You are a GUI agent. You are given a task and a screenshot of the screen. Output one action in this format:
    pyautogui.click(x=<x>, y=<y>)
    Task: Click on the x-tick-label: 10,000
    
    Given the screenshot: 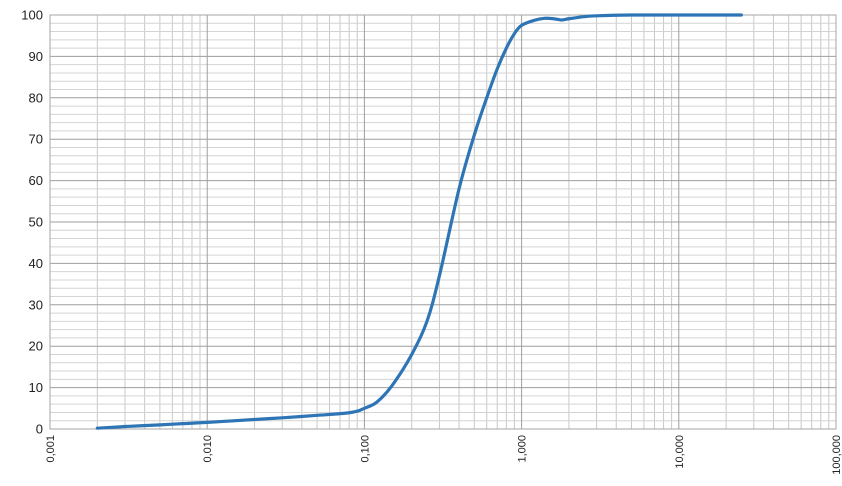 What is the action you would take?
    pyautogui.click(x=680, y=452)
    